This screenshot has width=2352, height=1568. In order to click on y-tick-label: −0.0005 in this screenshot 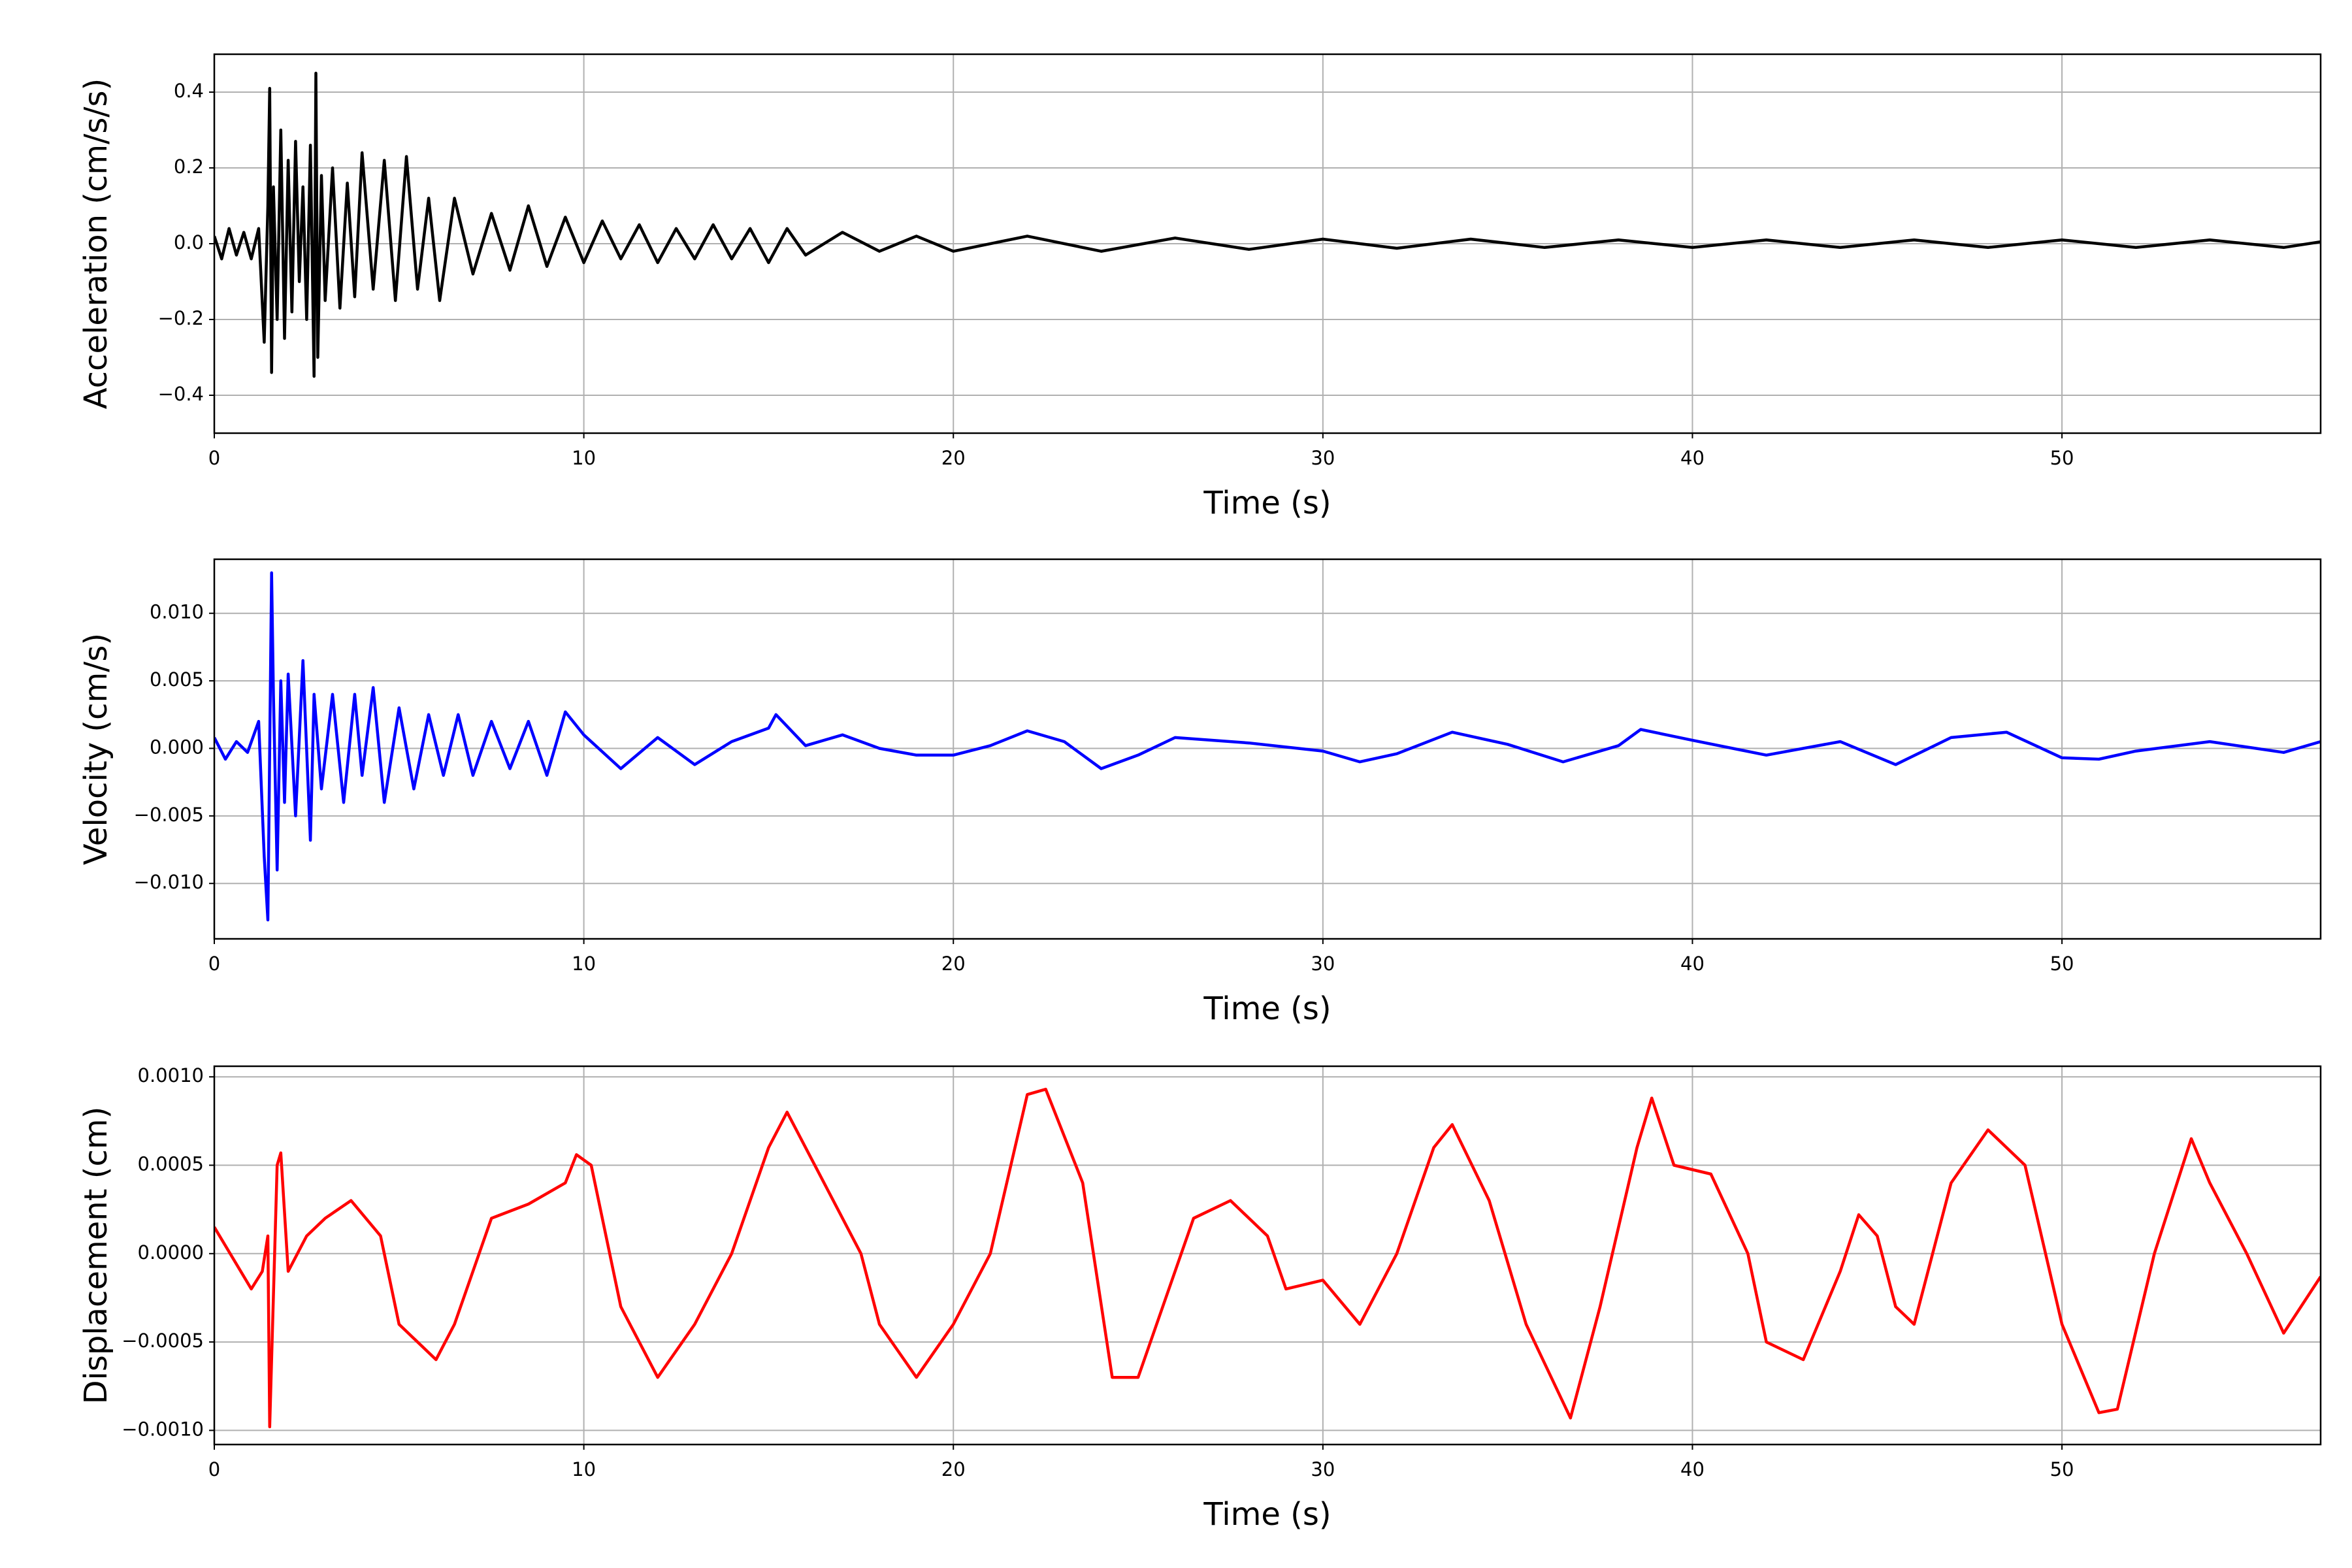, I will do `click(163, 1341)`.